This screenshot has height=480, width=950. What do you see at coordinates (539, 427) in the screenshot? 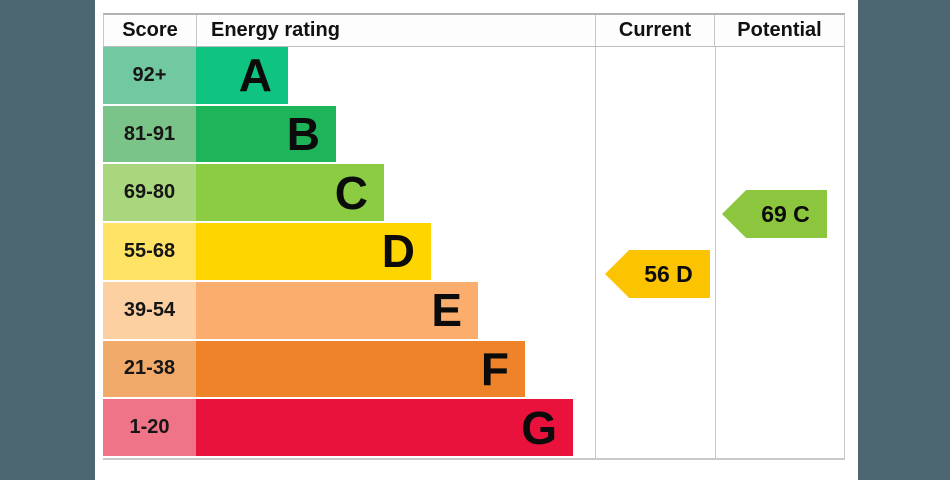
I see `band-letter: G` at bounding box center [539, 427].